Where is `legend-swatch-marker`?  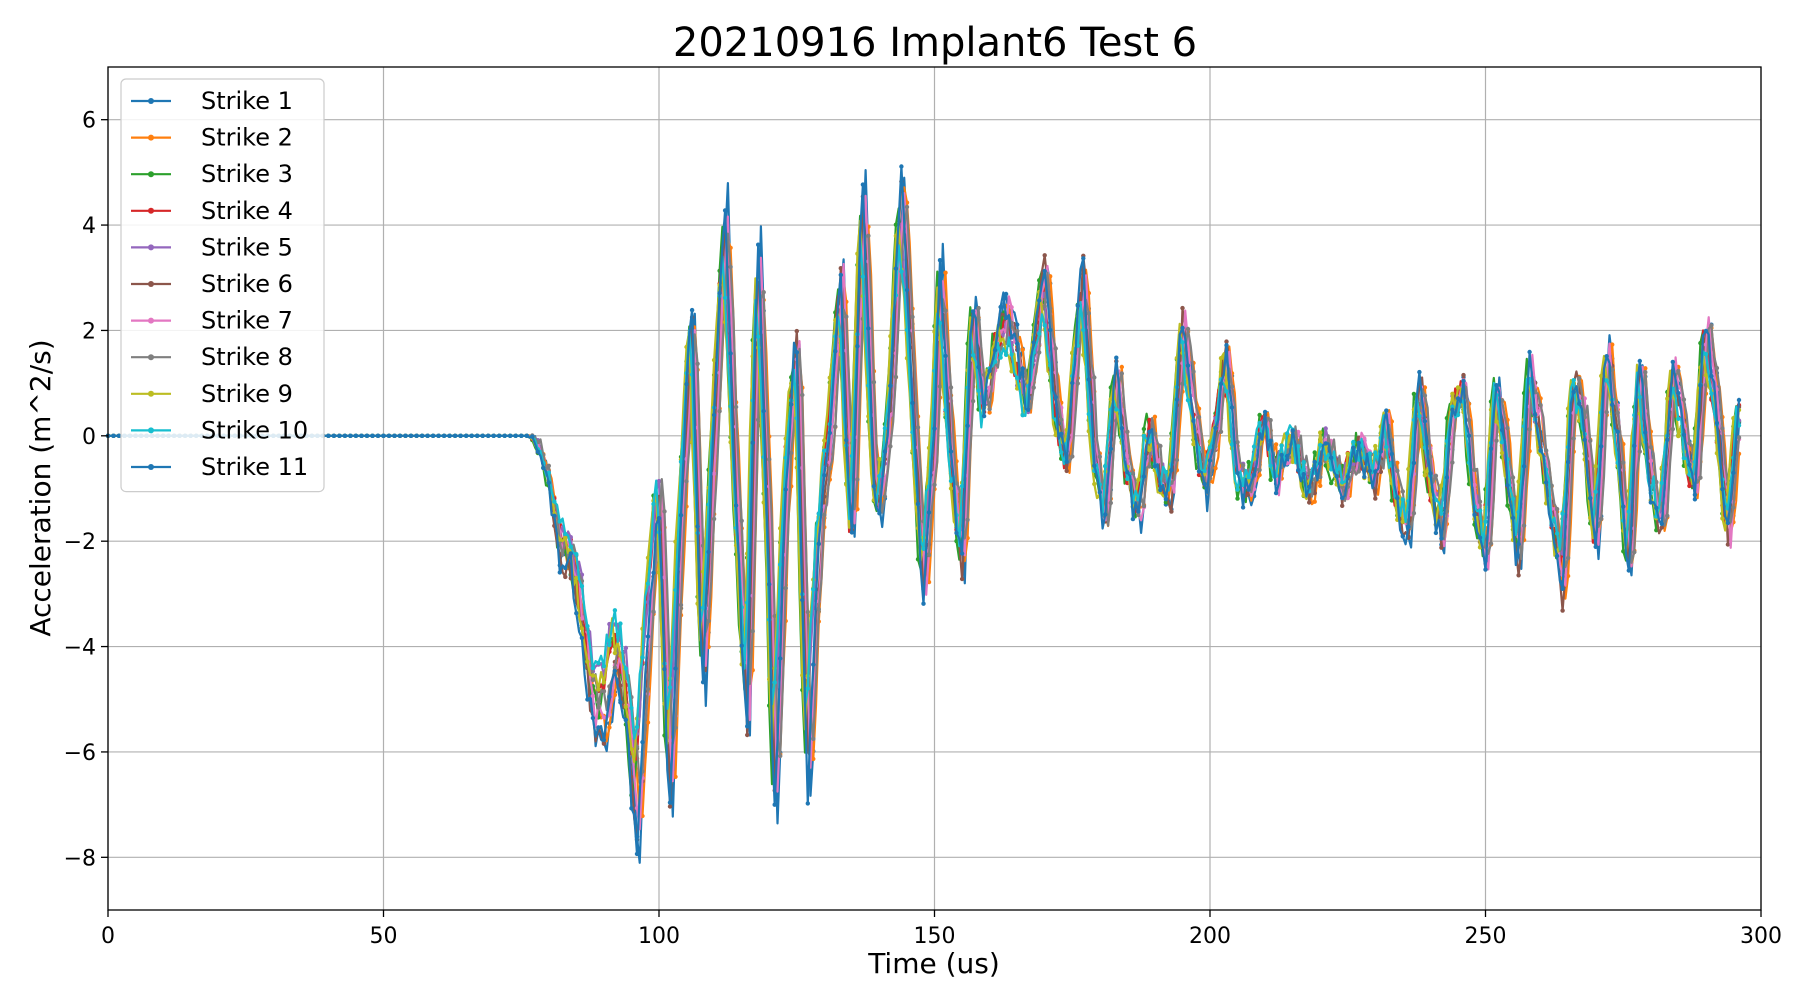 legend-swatch-marker is located at coordinates (151, 284).